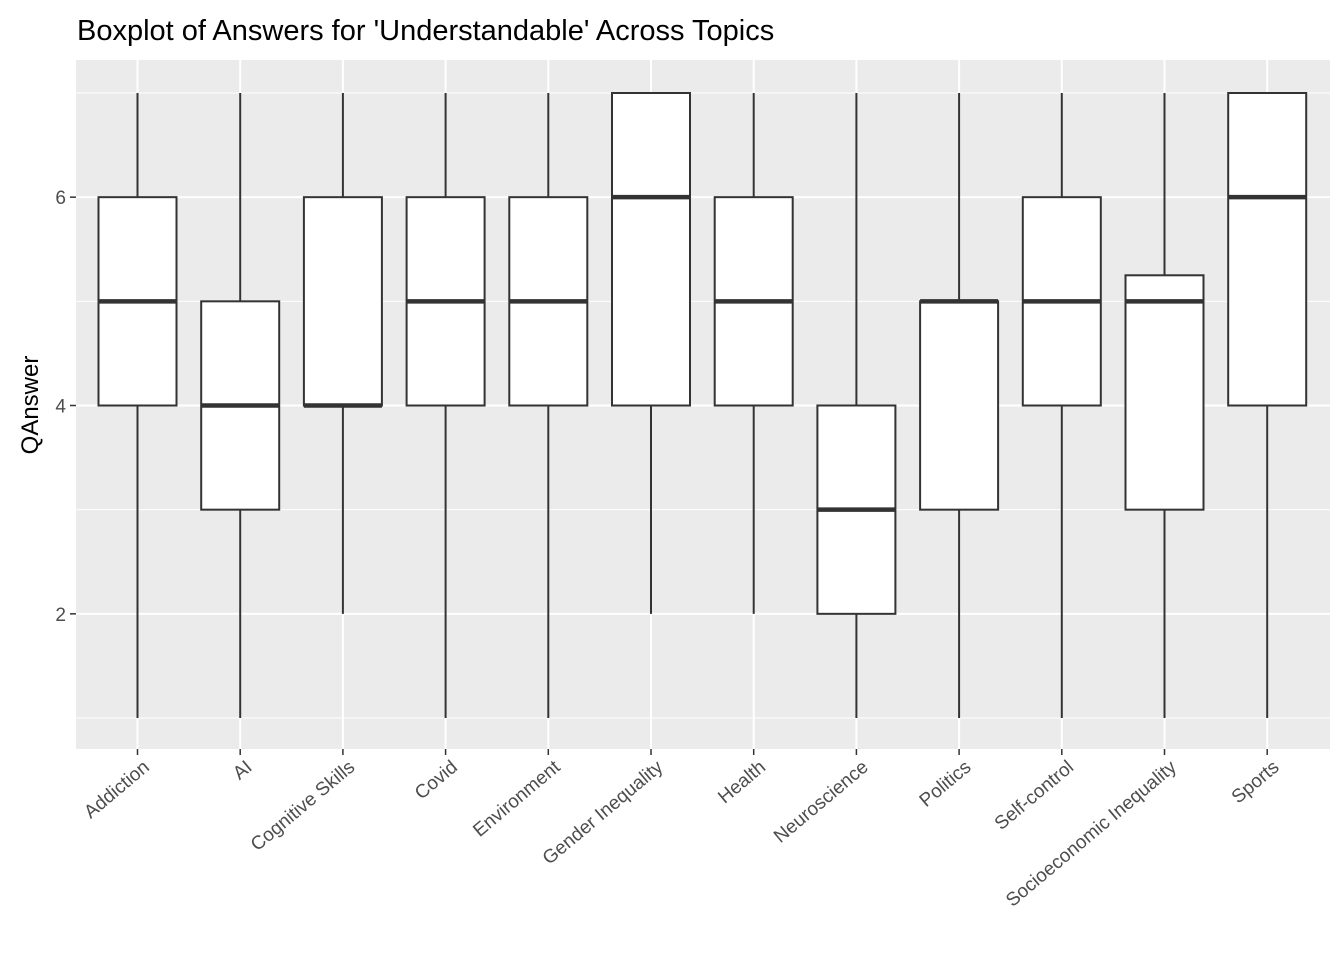 This screenshot has height=960, width=1344. I want to click on x-tick-label: Addiction, so click(116, 790).